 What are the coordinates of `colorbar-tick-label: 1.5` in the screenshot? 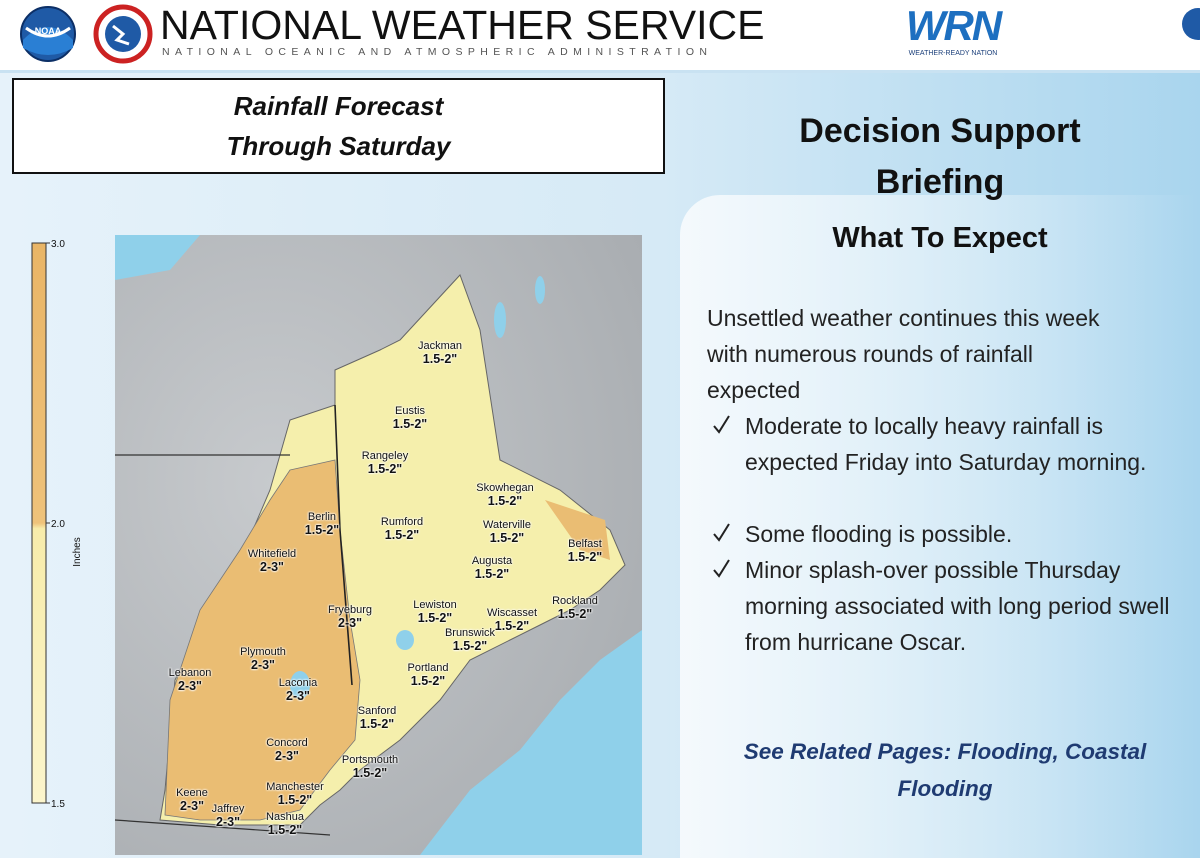 It's located at (58, 804).